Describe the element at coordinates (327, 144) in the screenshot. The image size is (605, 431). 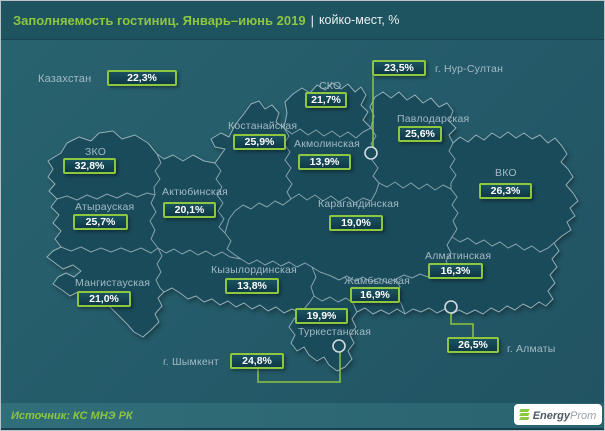
I see `region-label-akmola: Акмолинская` at that location.